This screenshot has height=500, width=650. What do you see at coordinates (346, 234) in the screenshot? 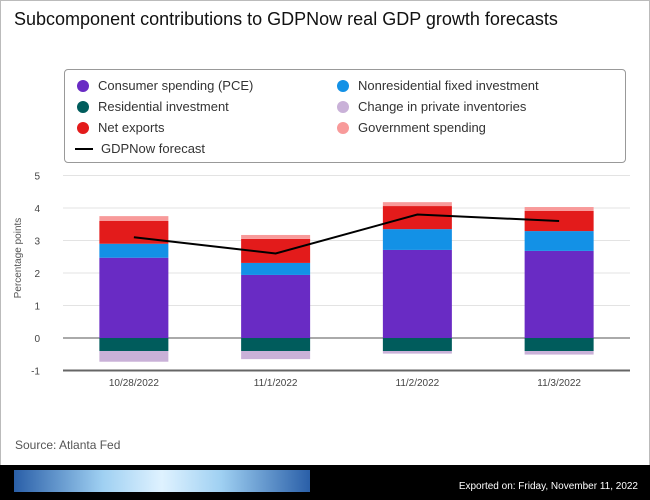
I see `gdpnow-line` at bounding box center [346, 234].